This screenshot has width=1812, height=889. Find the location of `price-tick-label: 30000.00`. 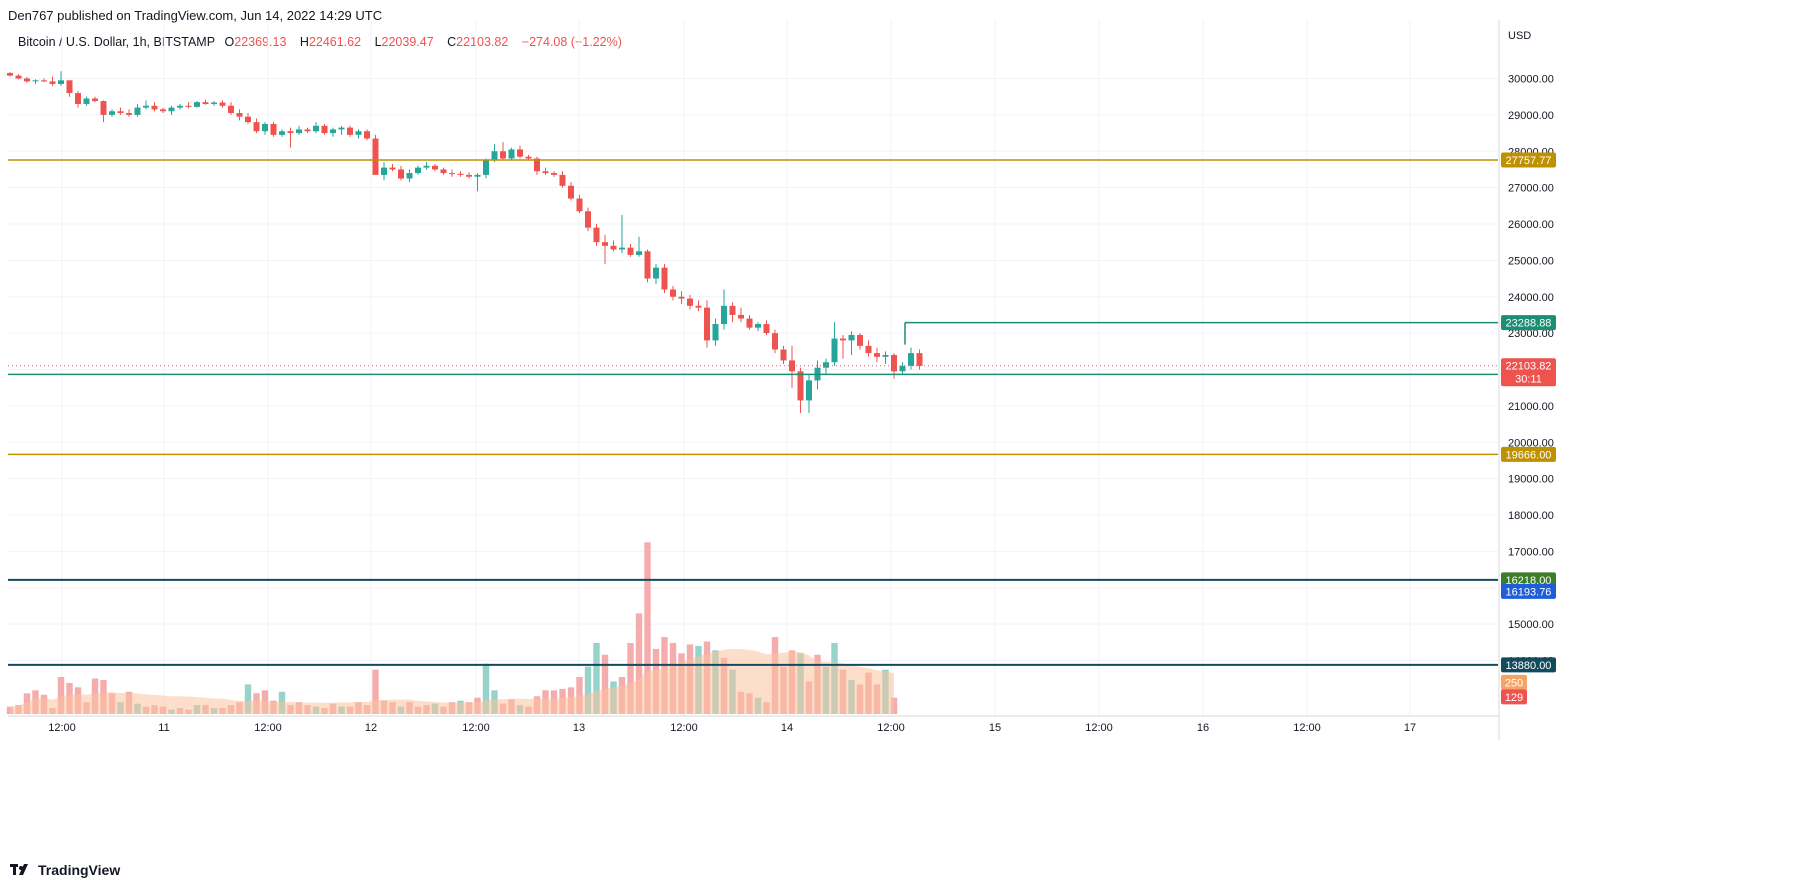

price-tick-label: 30000.00 is located at coordinates (1531, 80).